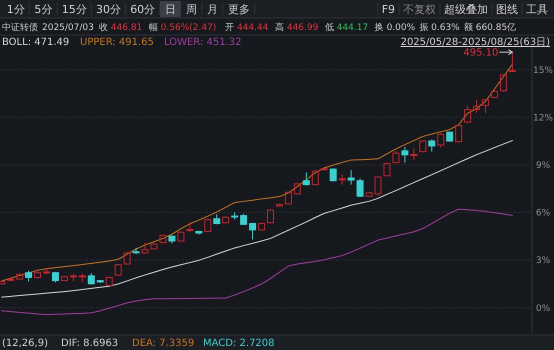  Describe the element at coordinates (247, 28) in the screenshot. I see `text: 开 444.44` at that location.